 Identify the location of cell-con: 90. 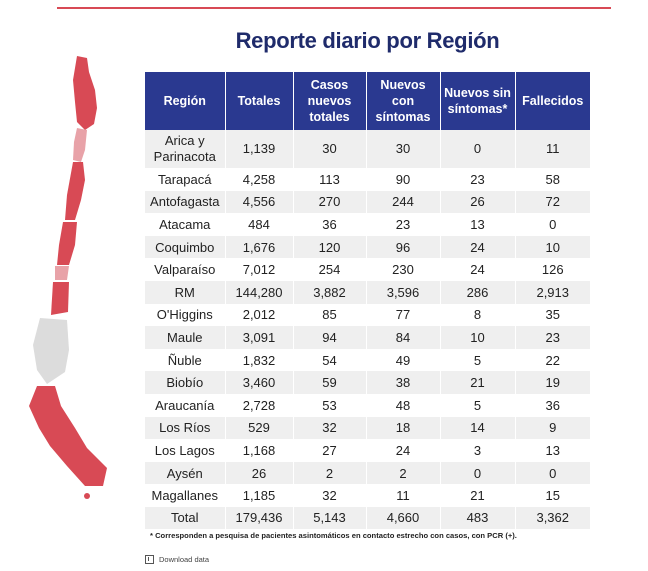
(403, 179).